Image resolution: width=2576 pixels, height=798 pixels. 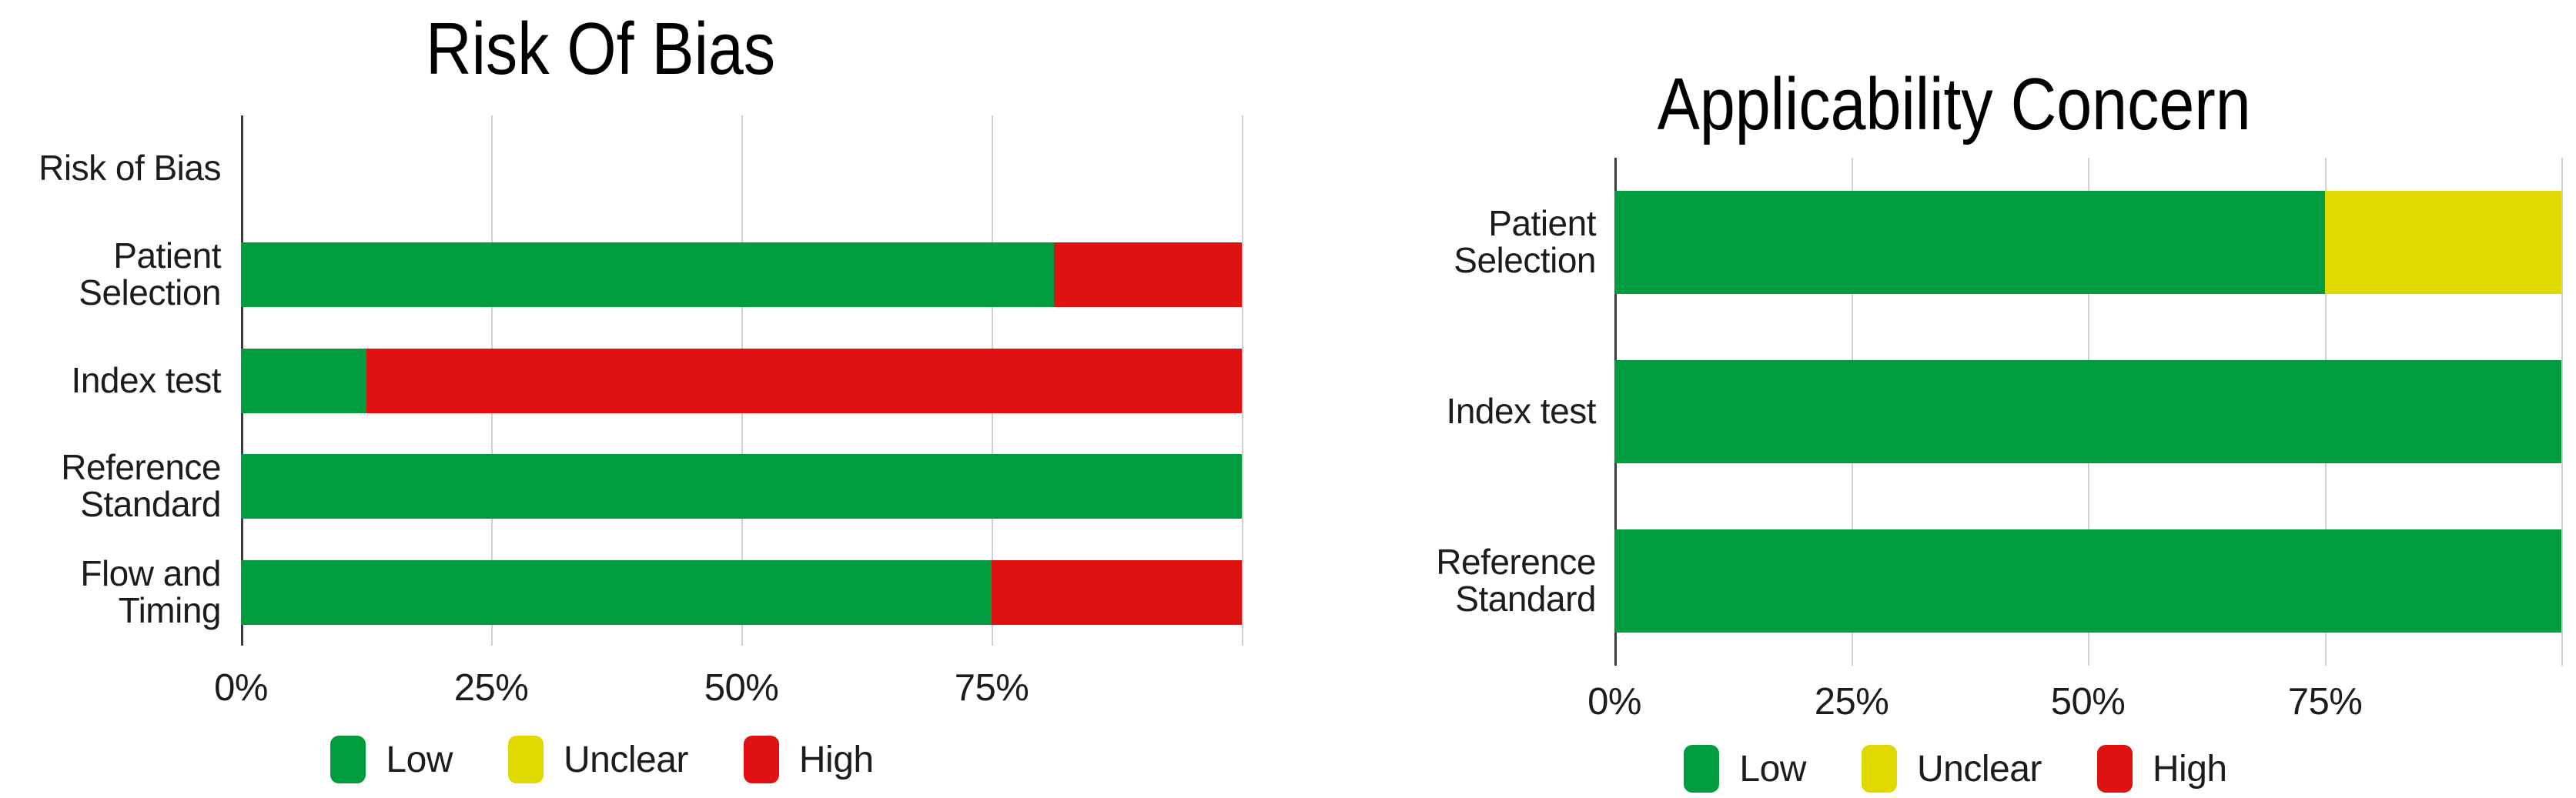 What do you see at coordinates (130, 168) in the screenshot?
I see `category-label: Risk of Bias` at bounding box center [130, 168].